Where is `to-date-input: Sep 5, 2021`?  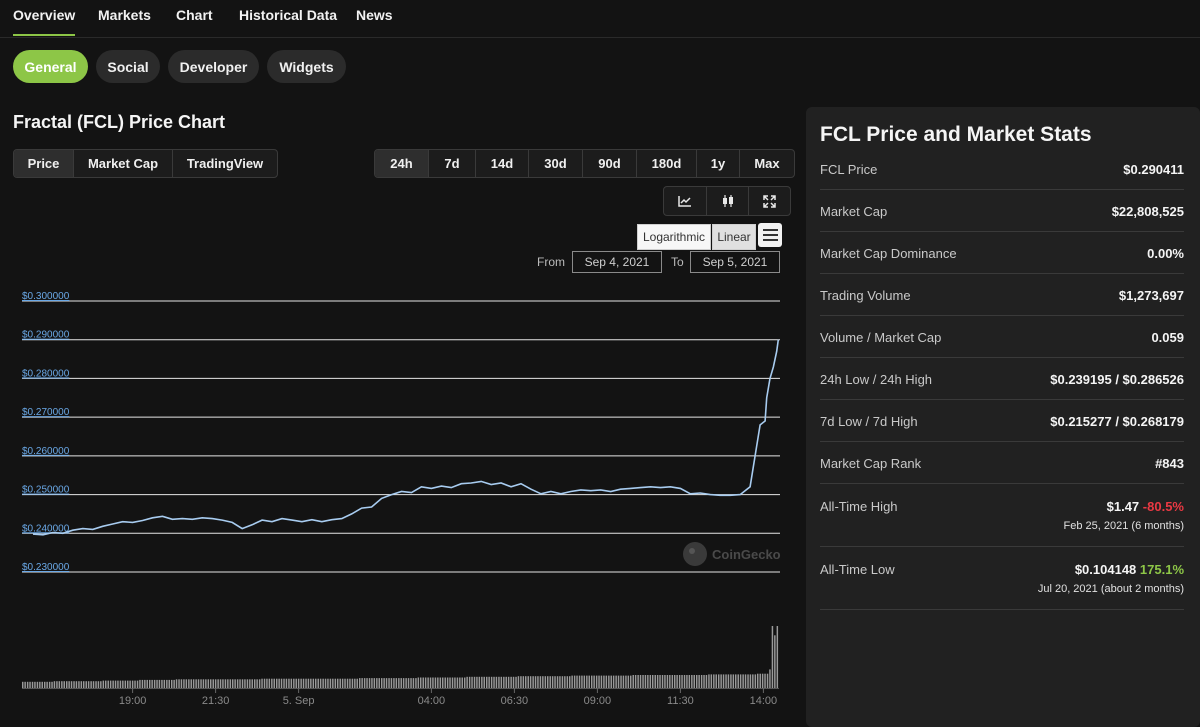 to-date-input: Sep 5, 2021 is located at coordinates (735, 262).